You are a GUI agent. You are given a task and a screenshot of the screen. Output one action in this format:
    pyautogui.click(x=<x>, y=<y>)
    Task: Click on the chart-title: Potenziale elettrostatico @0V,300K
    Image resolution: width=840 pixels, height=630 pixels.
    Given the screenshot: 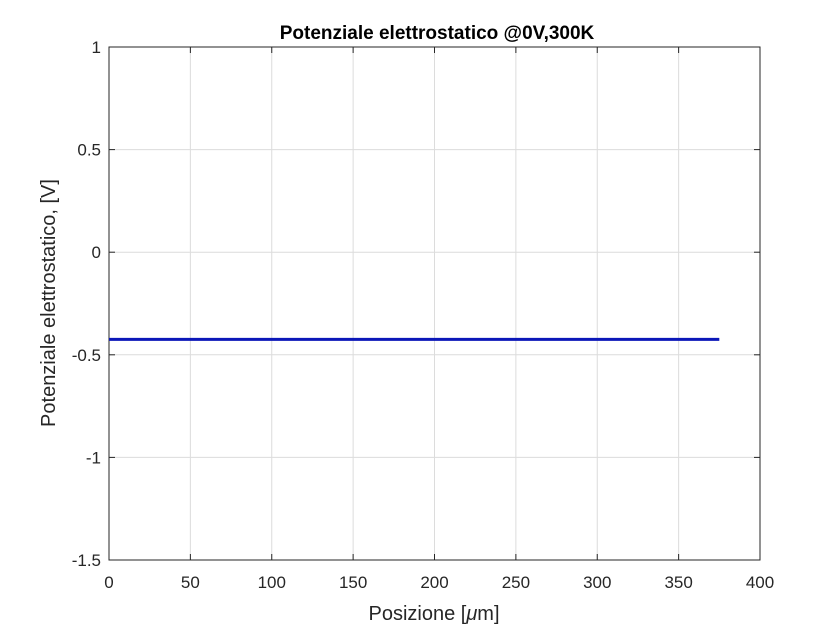 What is the action you would take?
    pyautogui.click(x=437, y=33)
    